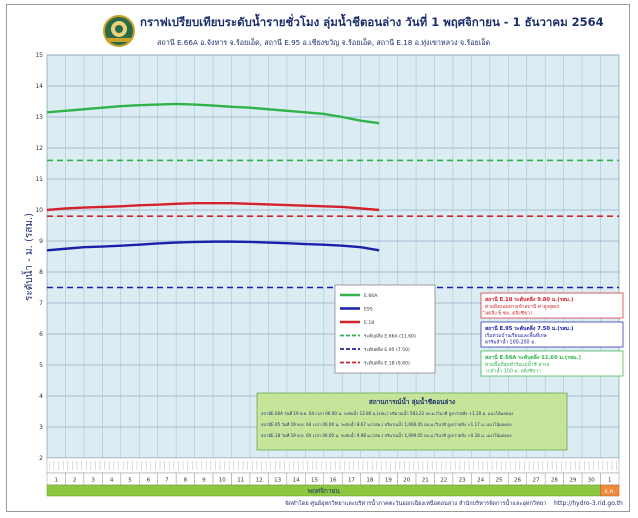 This screenshot has height=518, width=638. I want to click on legend-label: E.66A, so click(371, 296).